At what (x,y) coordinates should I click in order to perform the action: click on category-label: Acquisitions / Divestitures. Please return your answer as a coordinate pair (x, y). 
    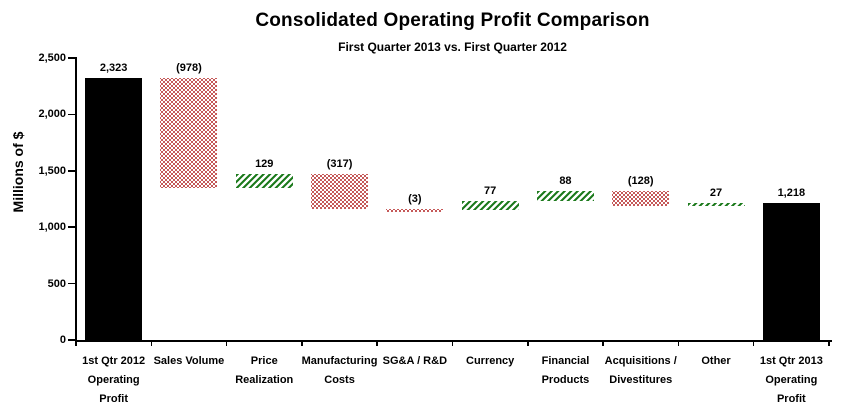
    Looking at the image, I should click on (641, 371).